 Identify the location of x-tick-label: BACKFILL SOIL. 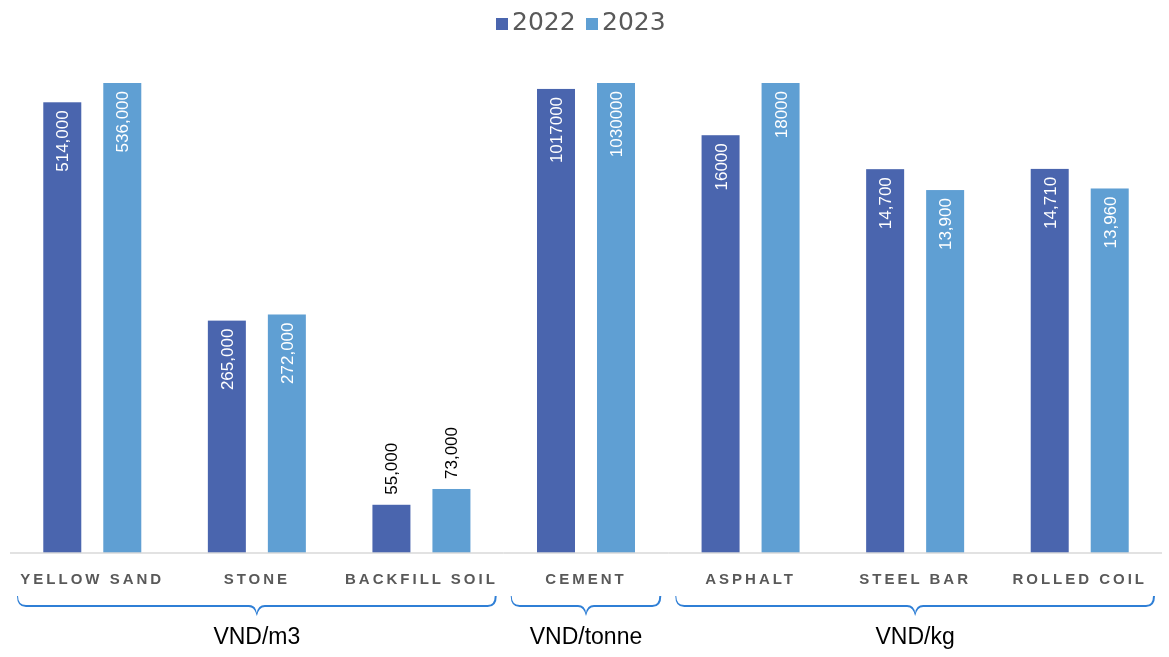
(421, 578).